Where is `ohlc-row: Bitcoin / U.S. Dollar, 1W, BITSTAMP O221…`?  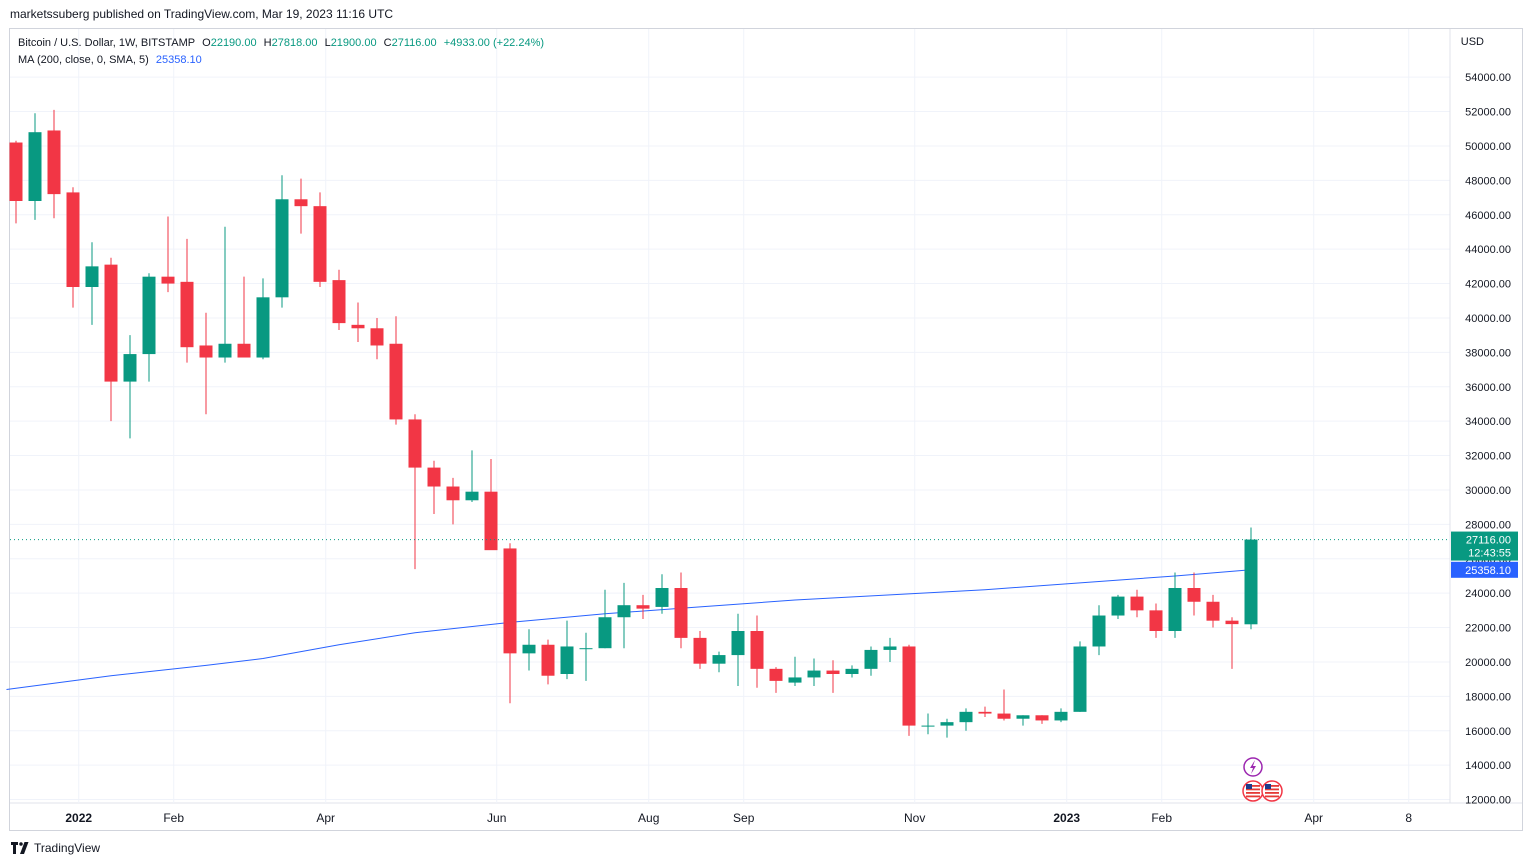 ohlc-row: Bitcoin / U.S. Dollar, 1W, BITSTAMP O221… is located at coordinates (283, 43).